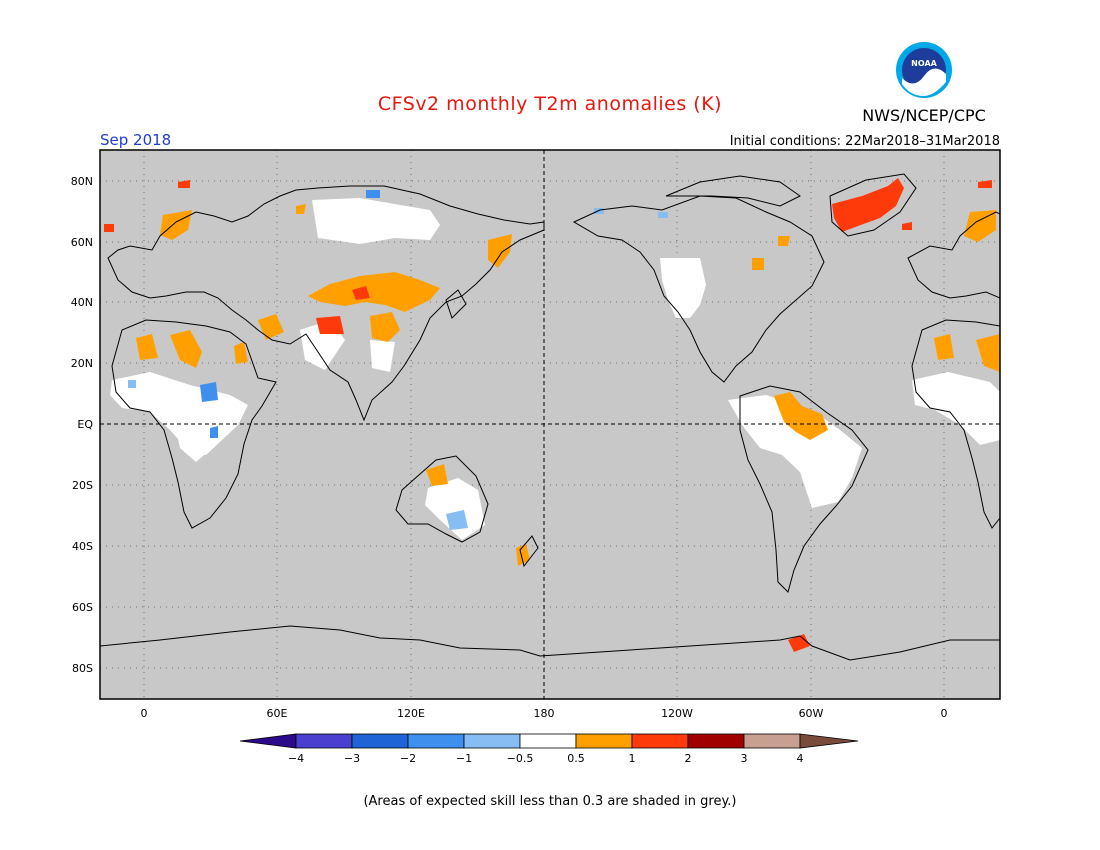 This screenshot has width=1100, height=850. What do you see at coordinates (82, 607) in the screenshot?
I see `lat-label-60s: 60S` at bounding box center [82, 607].